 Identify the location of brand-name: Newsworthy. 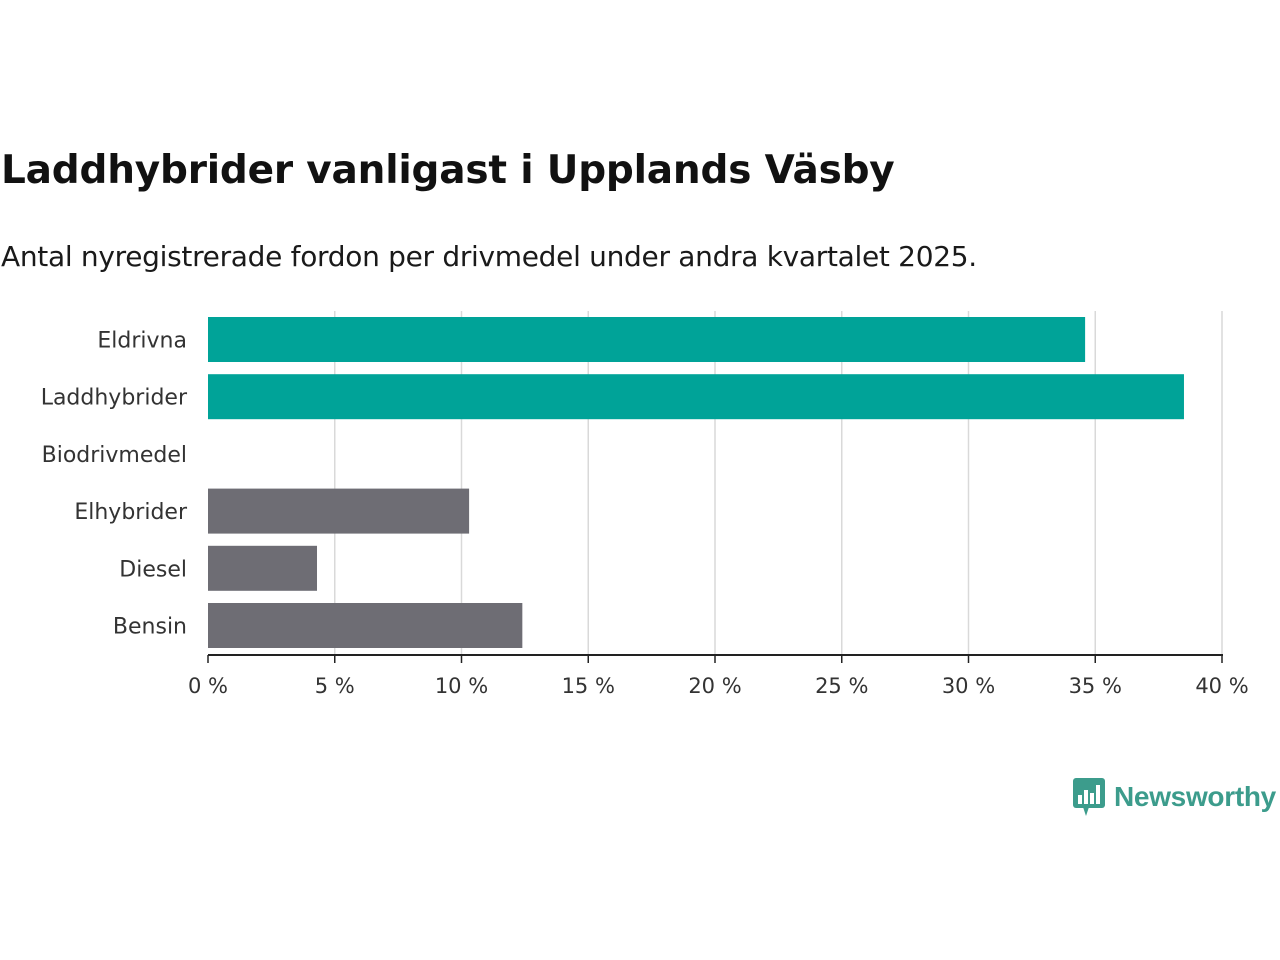
(1195, 796).